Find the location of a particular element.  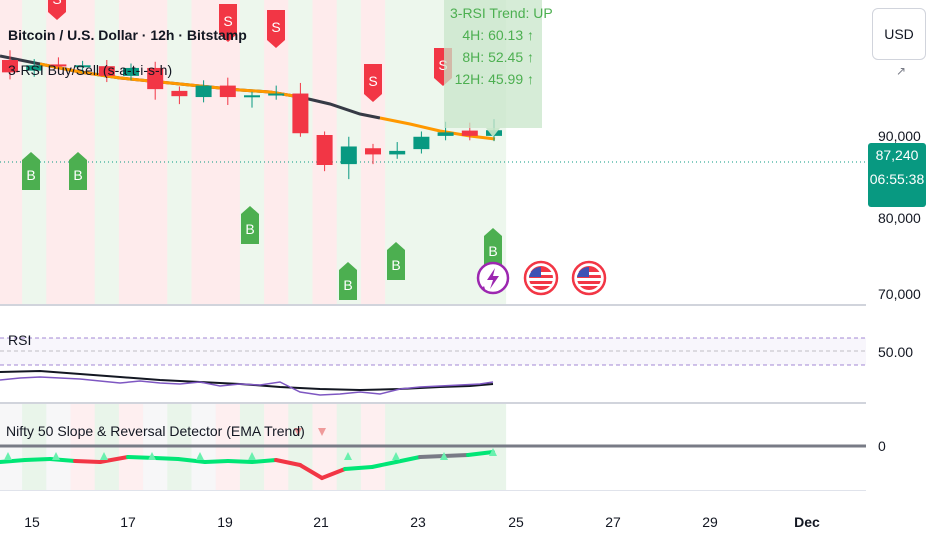

currency-button: USD is located at coordinates (899, 34).